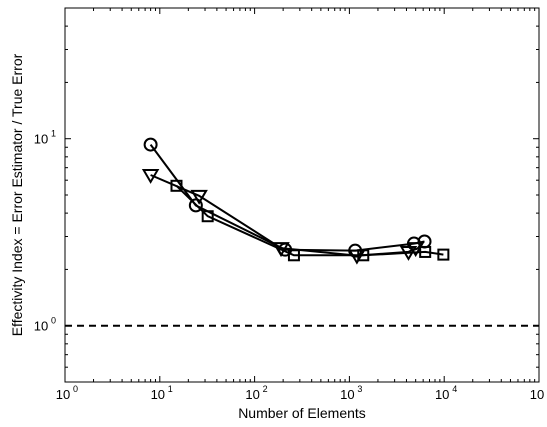 The image size is (547, 427). I want to click on x-axis-label: Number of Elements, so click(302, 413).